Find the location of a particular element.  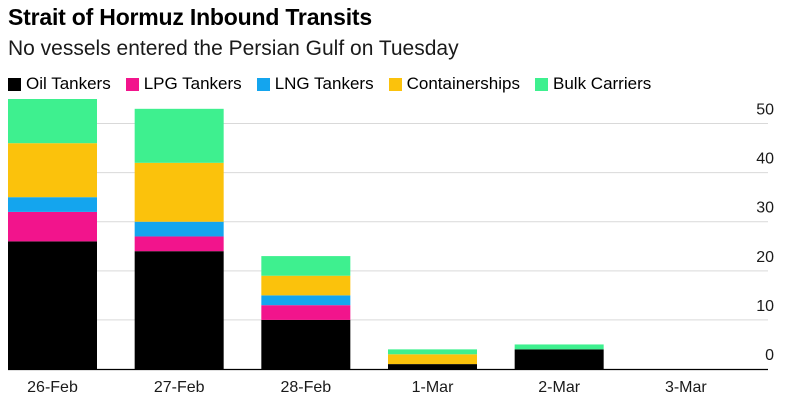

x-tick-label: 27-Feb is located at coordinates (179, 387).